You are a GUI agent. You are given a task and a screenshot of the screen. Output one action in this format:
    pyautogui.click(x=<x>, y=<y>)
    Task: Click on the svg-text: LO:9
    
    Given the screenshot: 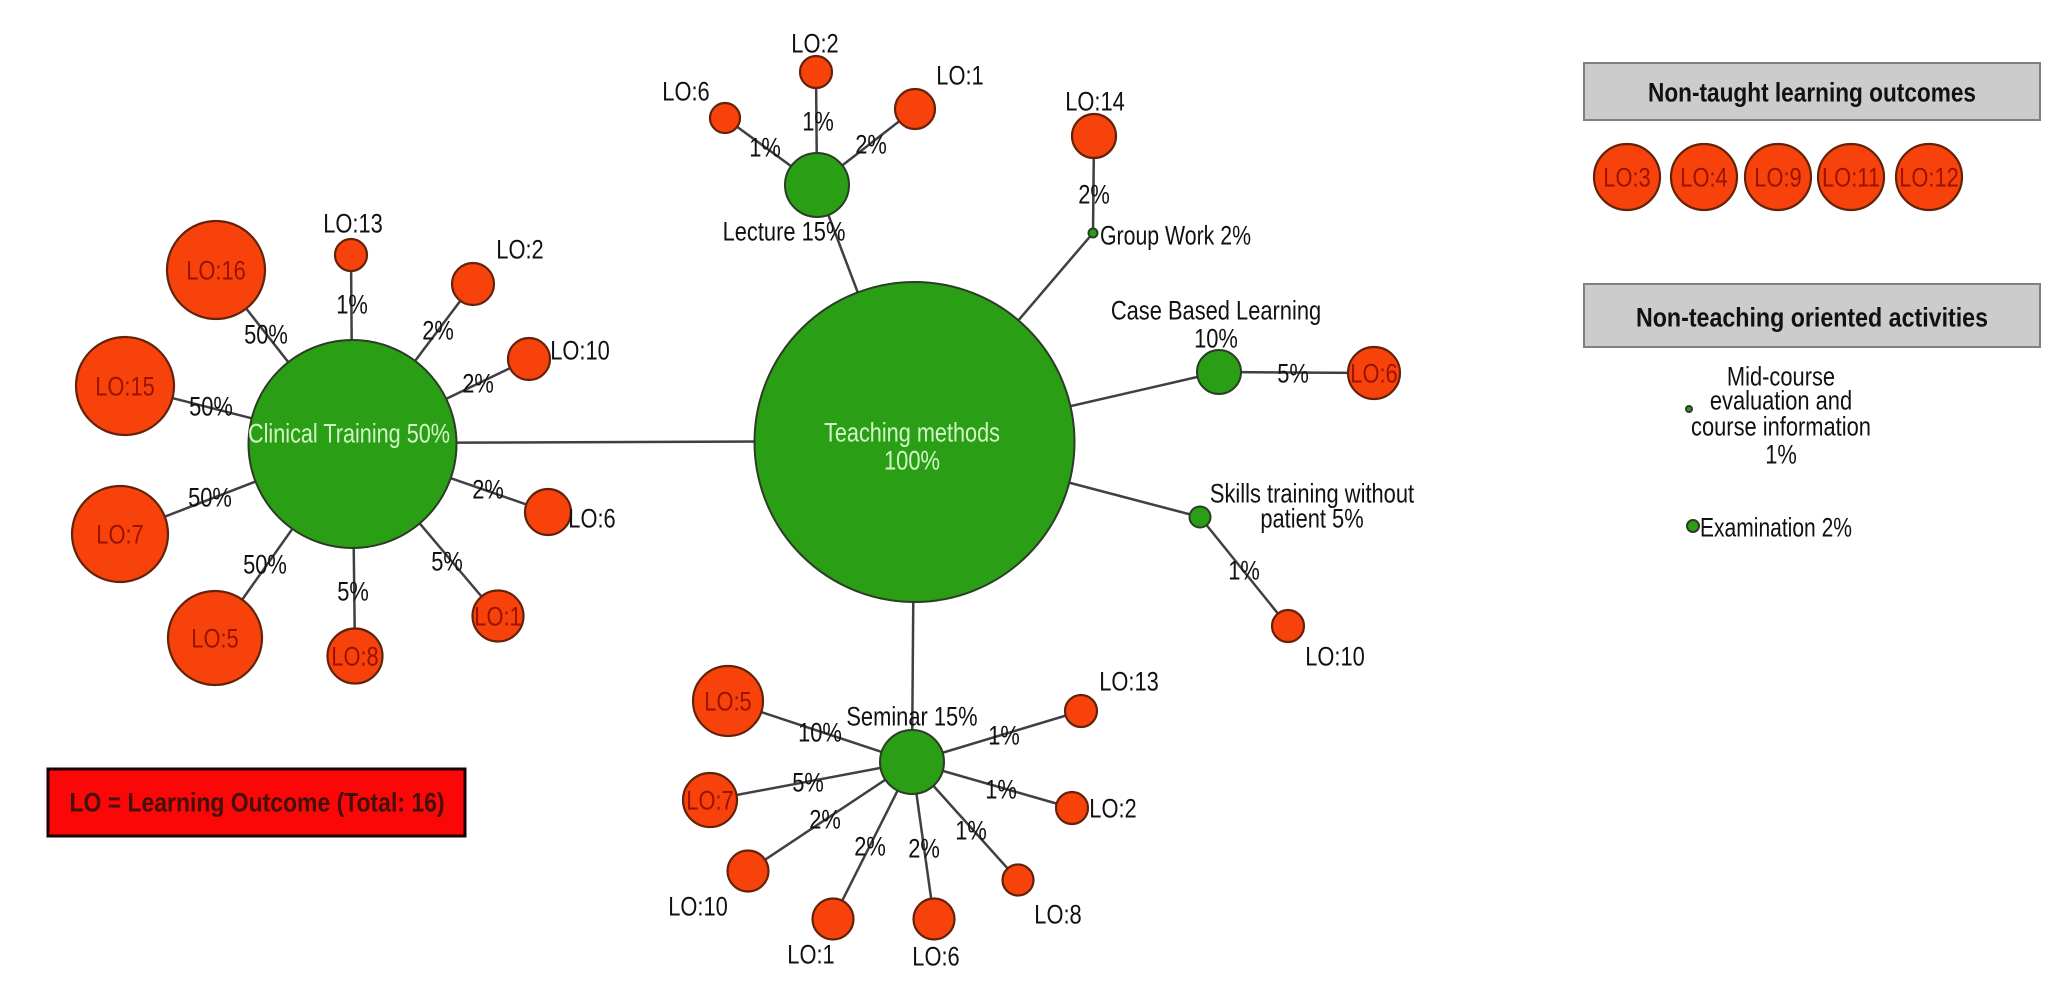 What is the action you would take?
    pyautogui.click(x=1777, y=177)
    